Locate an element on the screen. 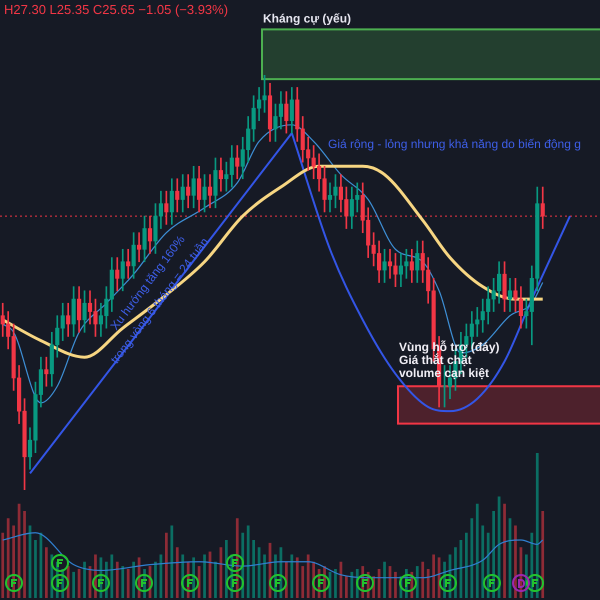  annotation: Giá rộng - lỏng nhưng khả năng do biến động g is located at coordinates (454, 144).